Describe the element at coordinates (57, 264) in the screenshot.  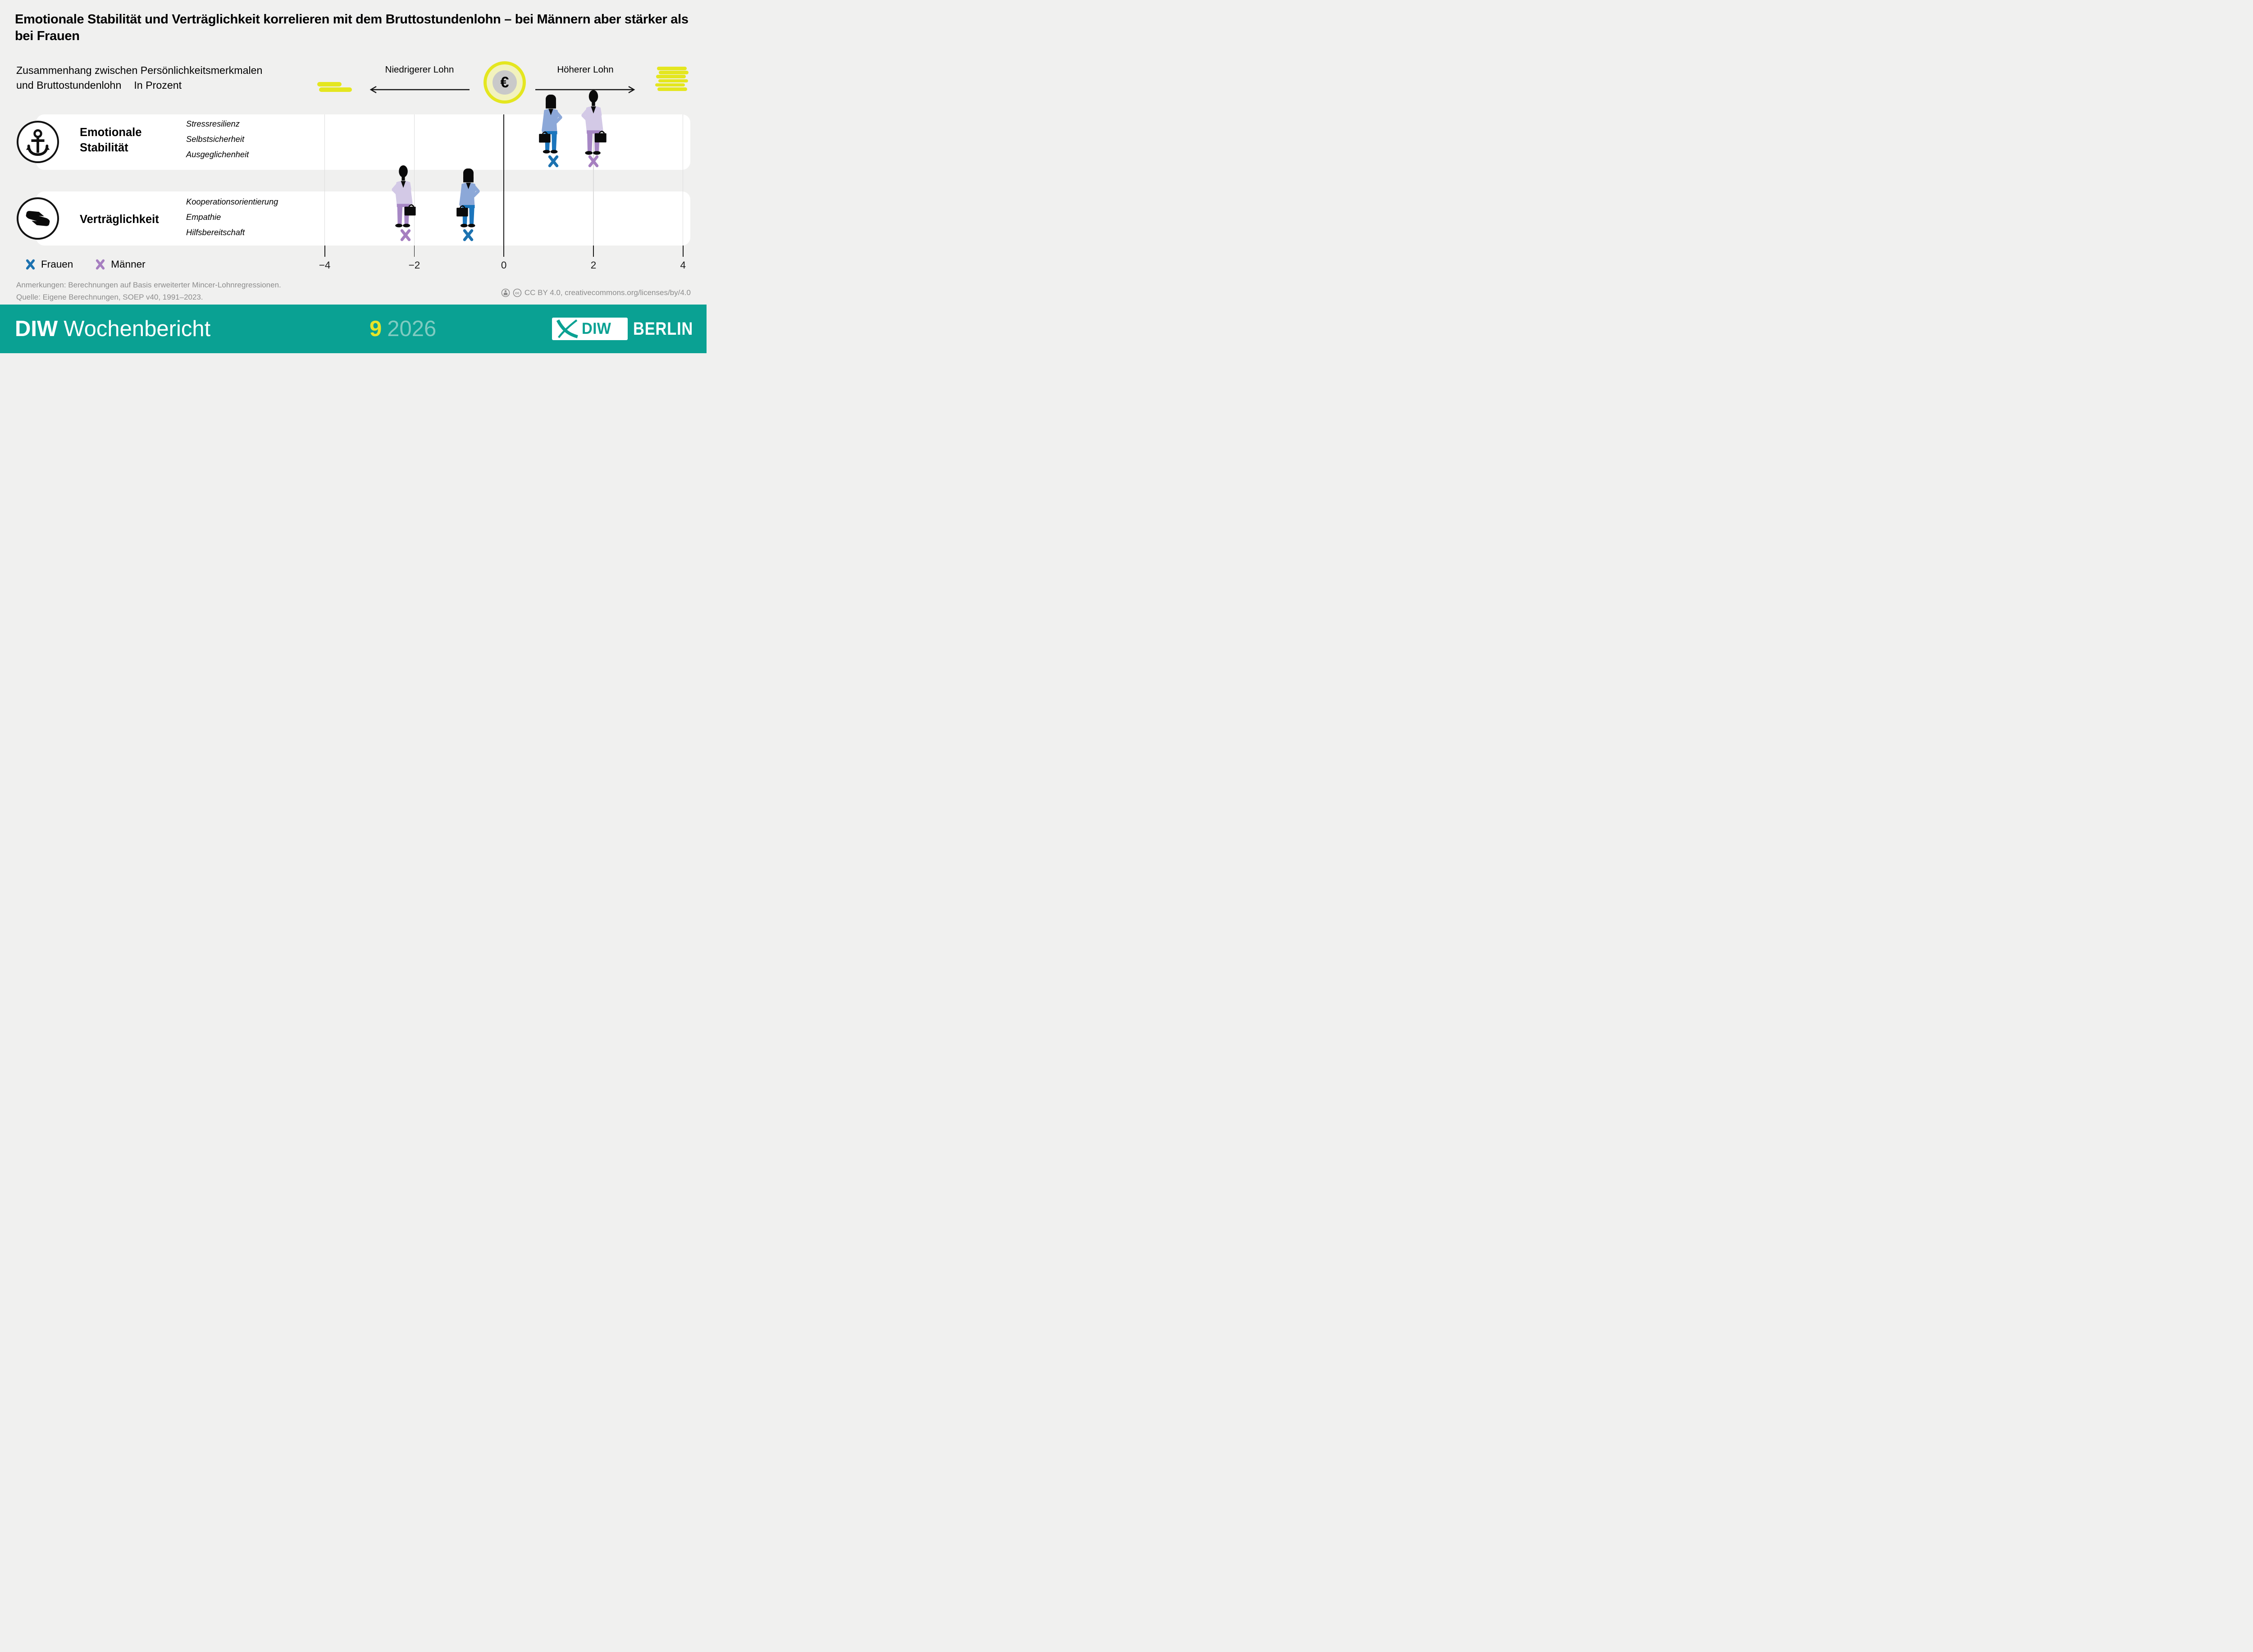
I see `legend-frauen-label: Frauen` at that location.